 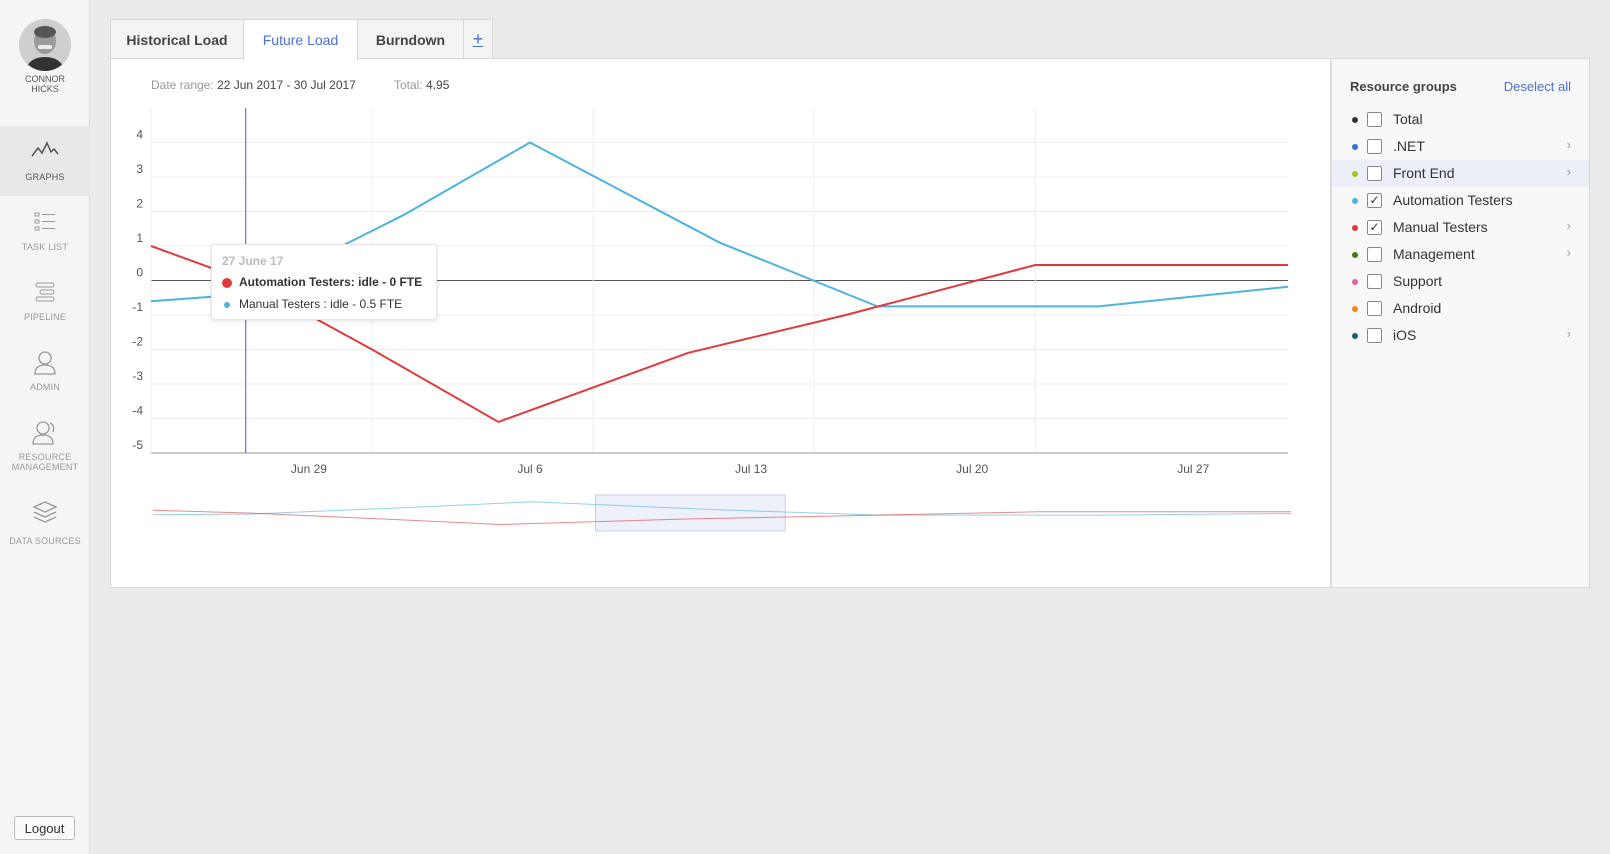 I want to click on group-label: iOS, so click(x=1405, y=335).